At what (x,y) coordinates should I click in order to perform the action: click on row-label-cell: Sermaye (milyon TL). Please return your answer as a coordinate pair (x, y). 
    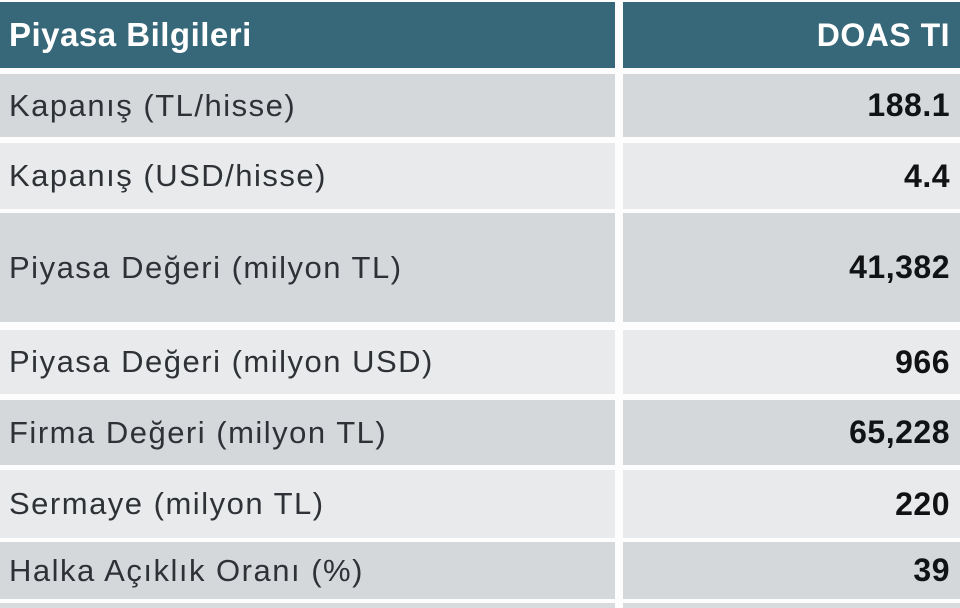
    Looking at the image, I should click on (307, 504).